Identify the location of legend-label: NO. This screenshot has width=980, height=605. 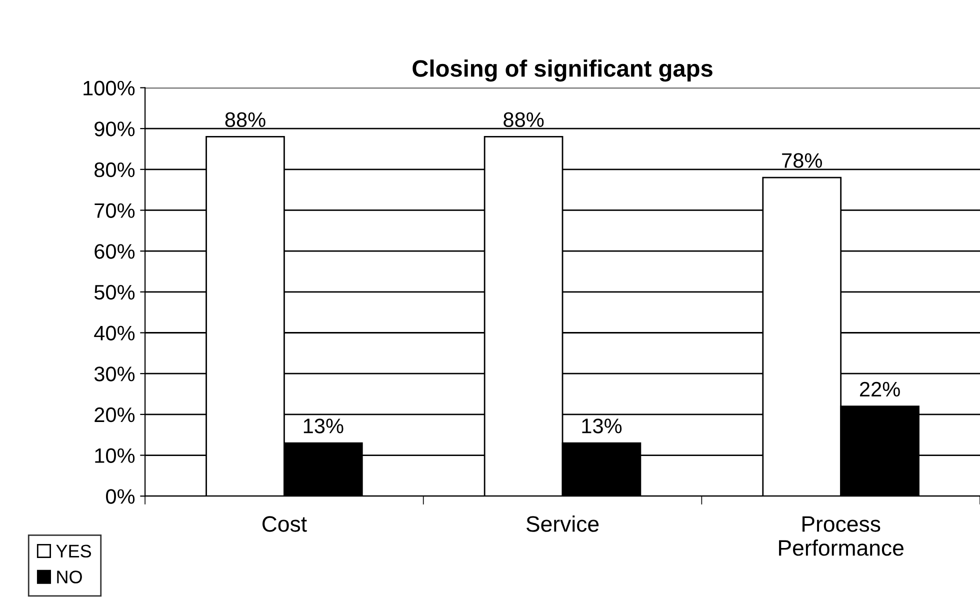
(69, 577).